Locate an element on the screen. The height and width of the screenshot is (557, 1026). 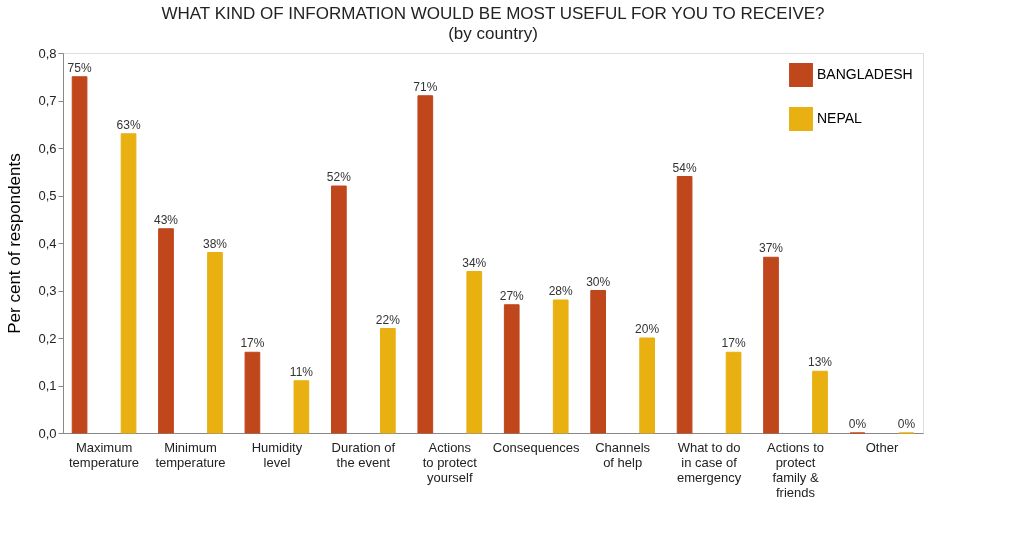
x-tick-label: Duration of the event is located at coordinates (363, 454).